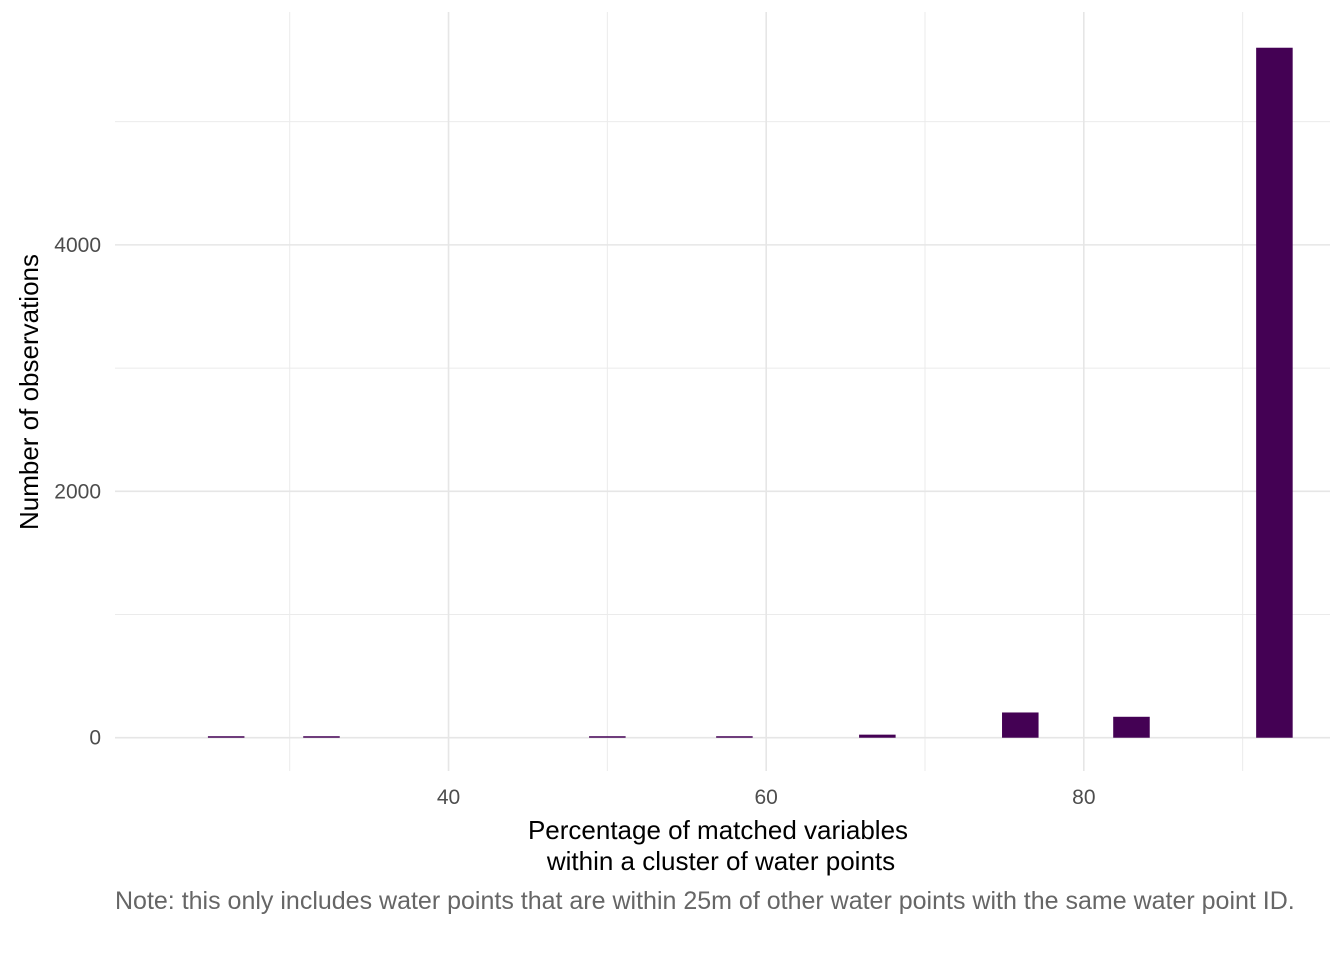 The height and width of the screenshot is (960, 1344). What do you see at coordinates (720, 861) in the screenshot?
I see `x-axis-title-line-2: within a cluster of water points` at bounding box center [720, 861].